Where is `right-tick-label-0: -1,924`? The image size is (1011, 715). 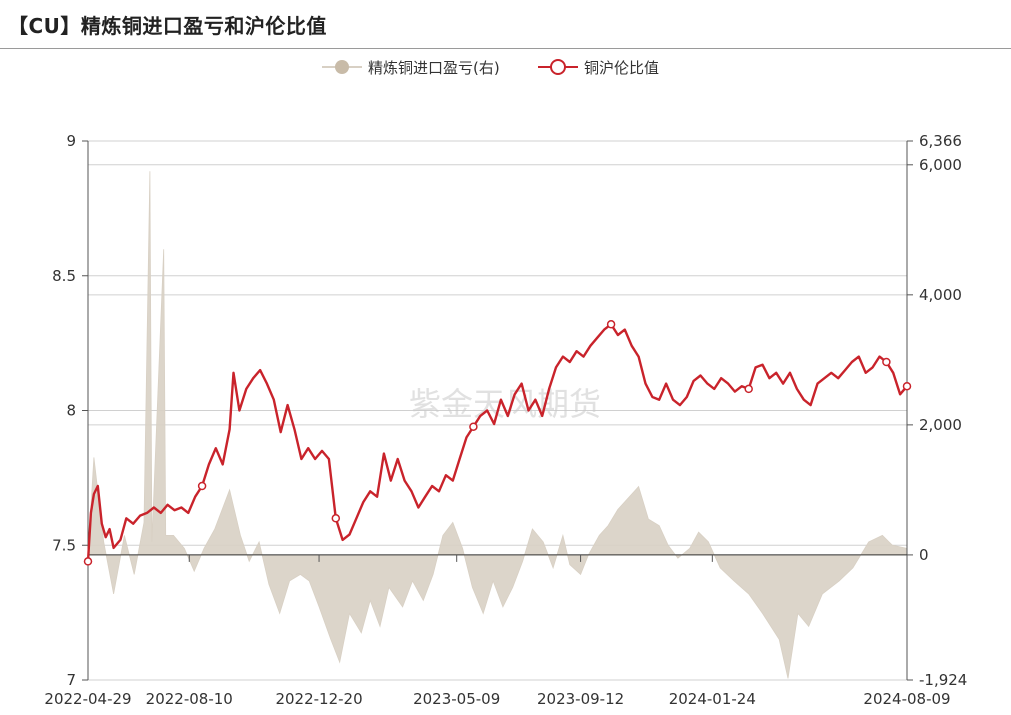
right-tick-label-0: -1,924 is located at coordinates (943, 680).